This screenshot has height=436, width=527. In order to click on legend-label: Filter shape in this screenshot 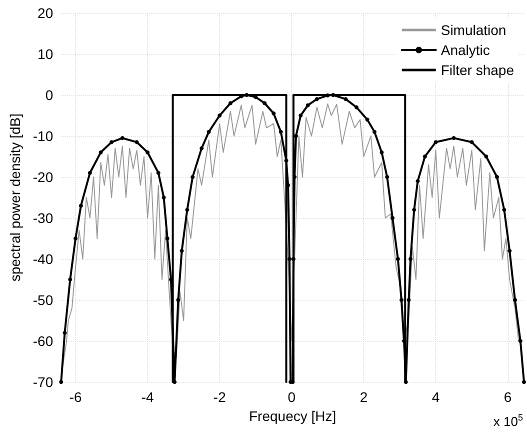, I will do `click(477, 70)`.